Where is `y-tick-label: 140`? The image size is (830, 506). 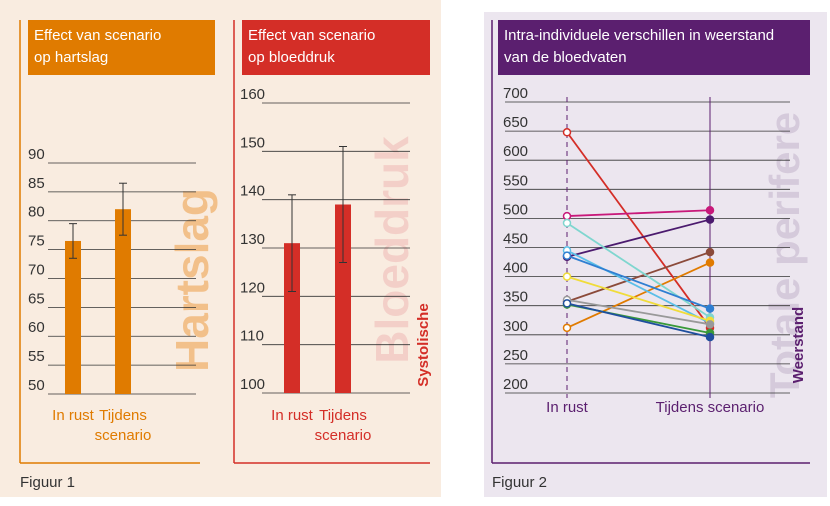
y-tick-label: 140 is located at coordinates (252, 191).